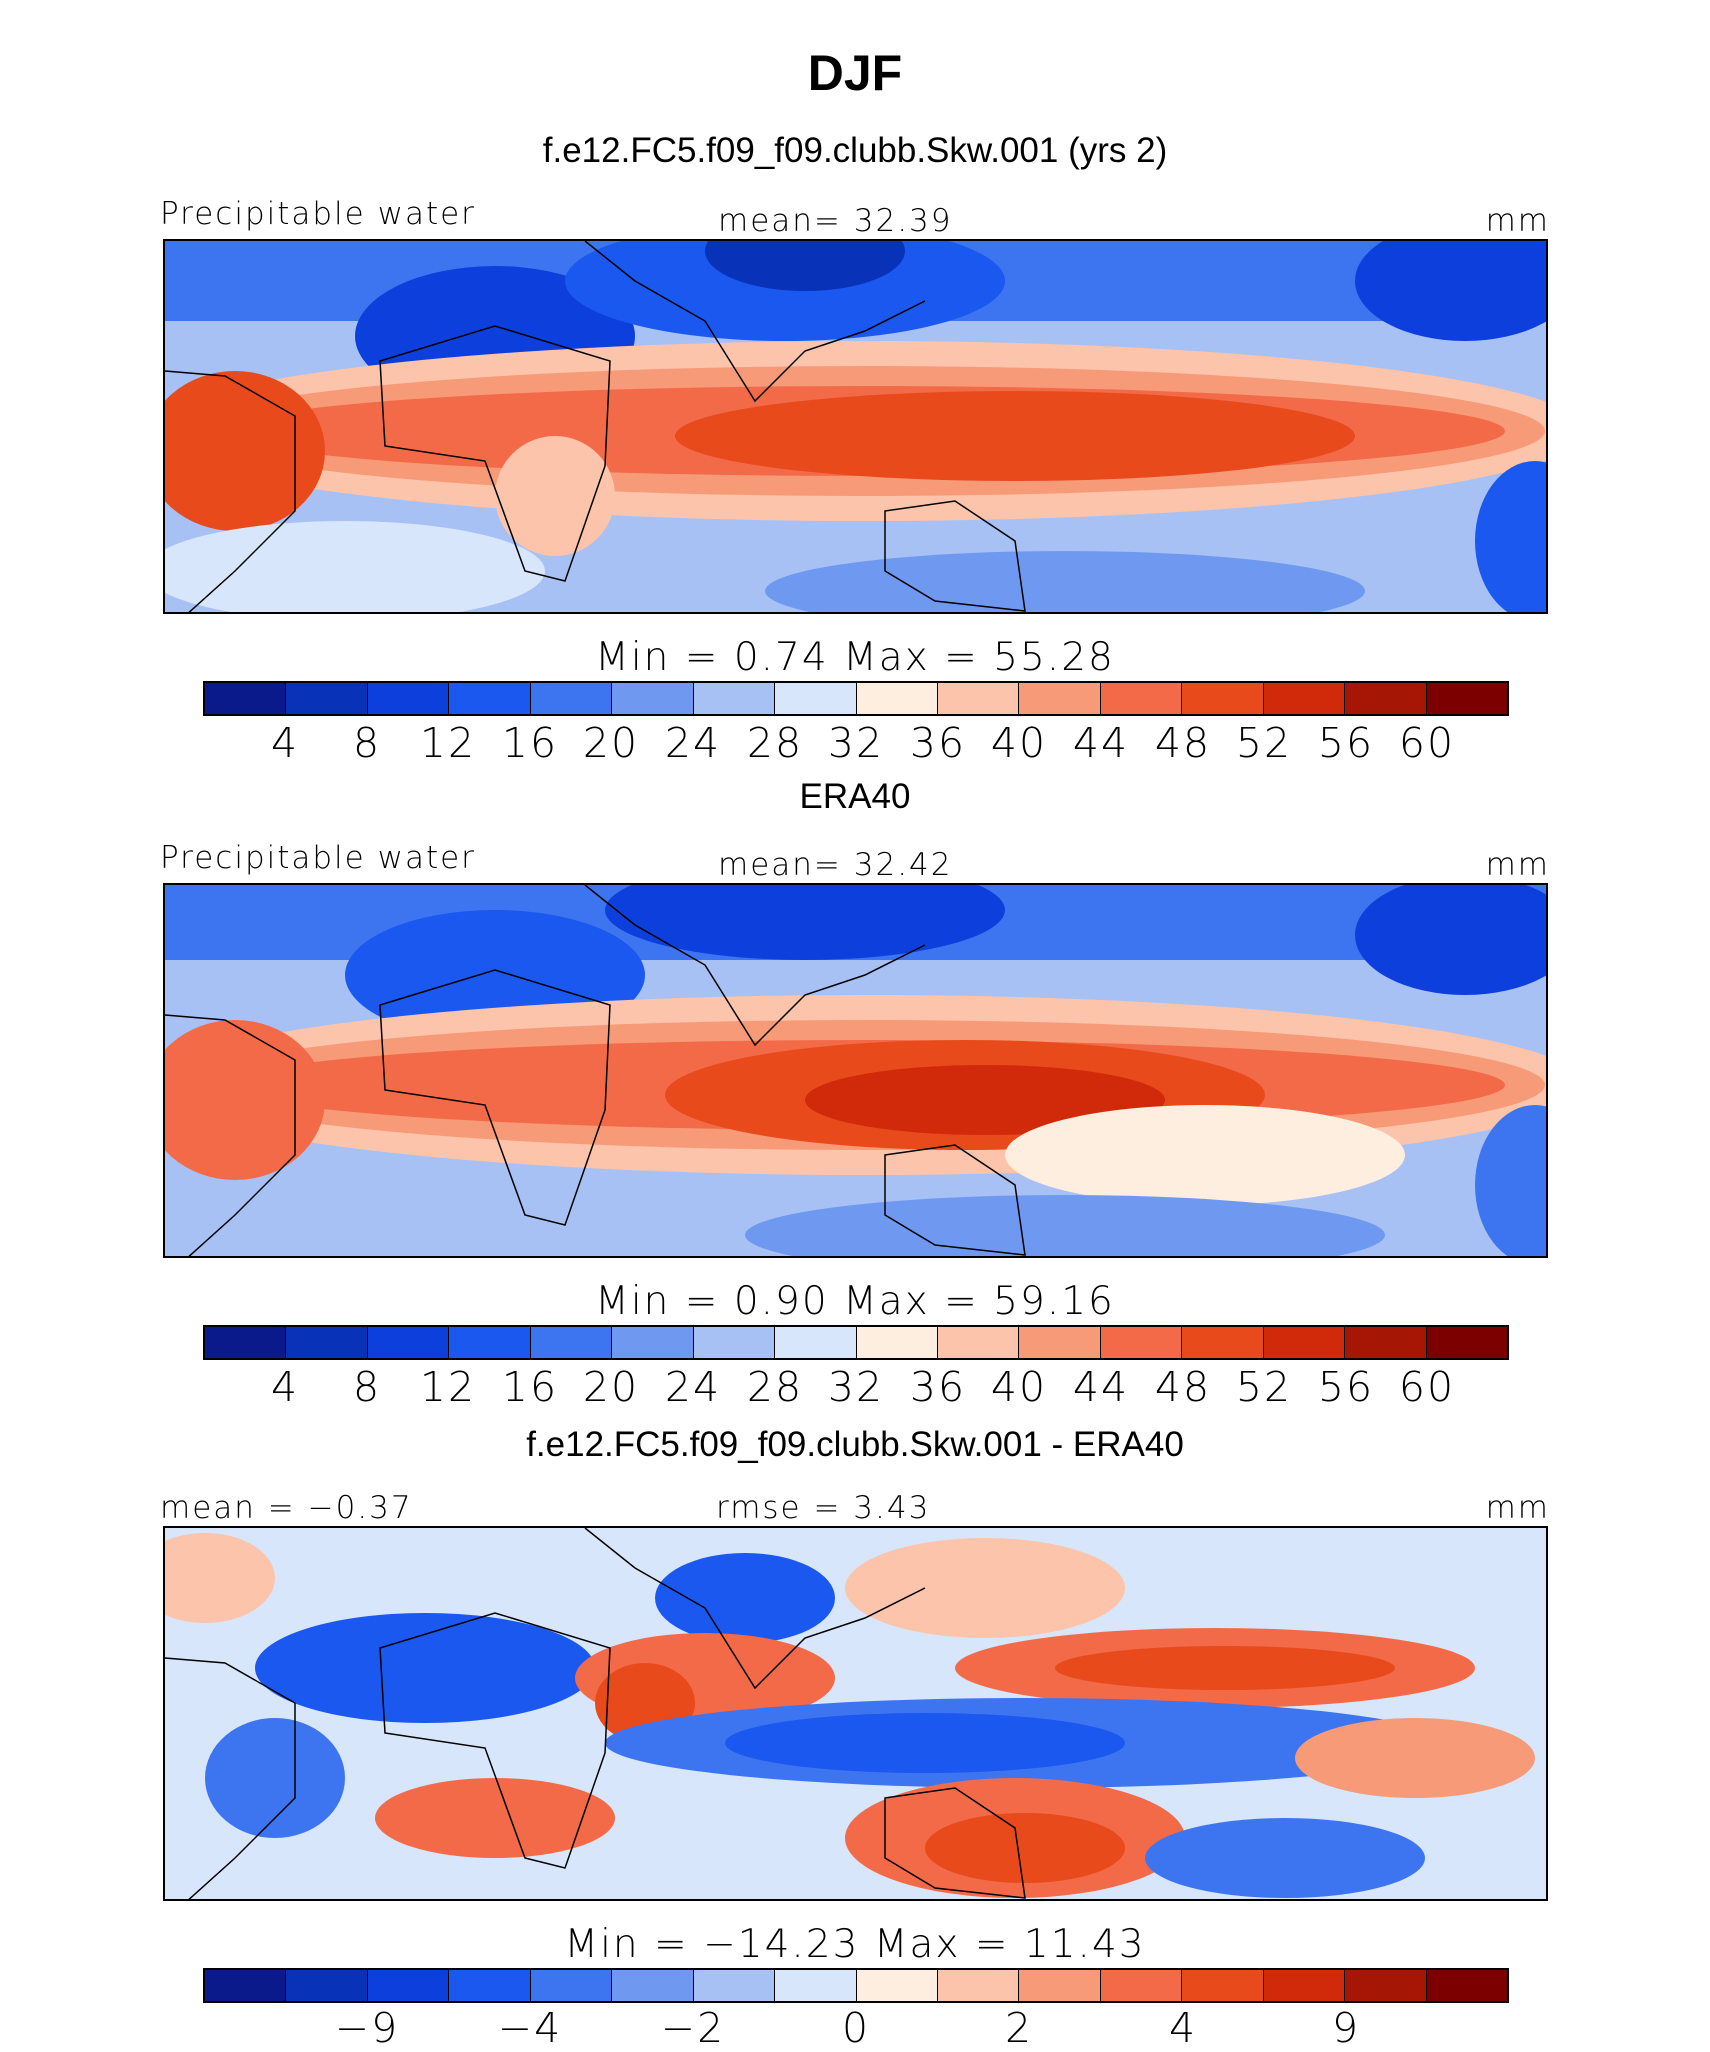  What do you see at coordinates (835, 221) in the screenshot?
I see `panel-1-mean-label: mean= 32.39` at bounding box center [835, 221].